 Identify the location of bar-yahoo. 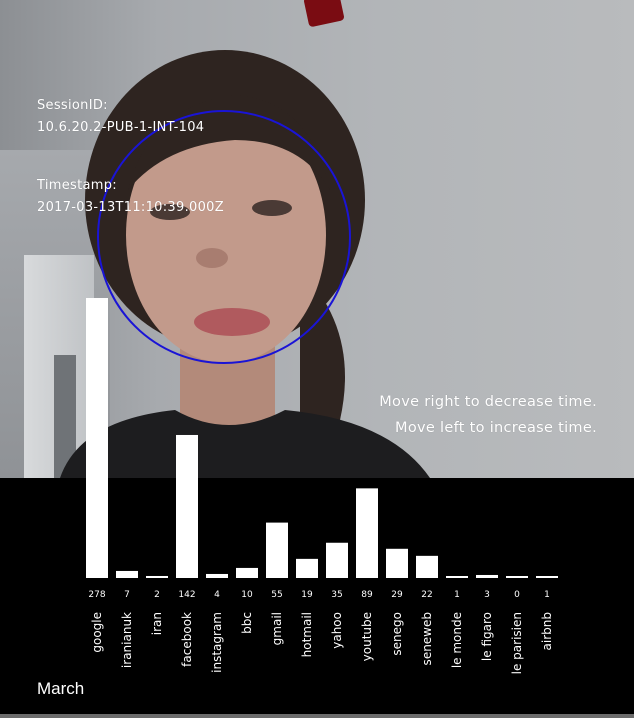
(337, 560).